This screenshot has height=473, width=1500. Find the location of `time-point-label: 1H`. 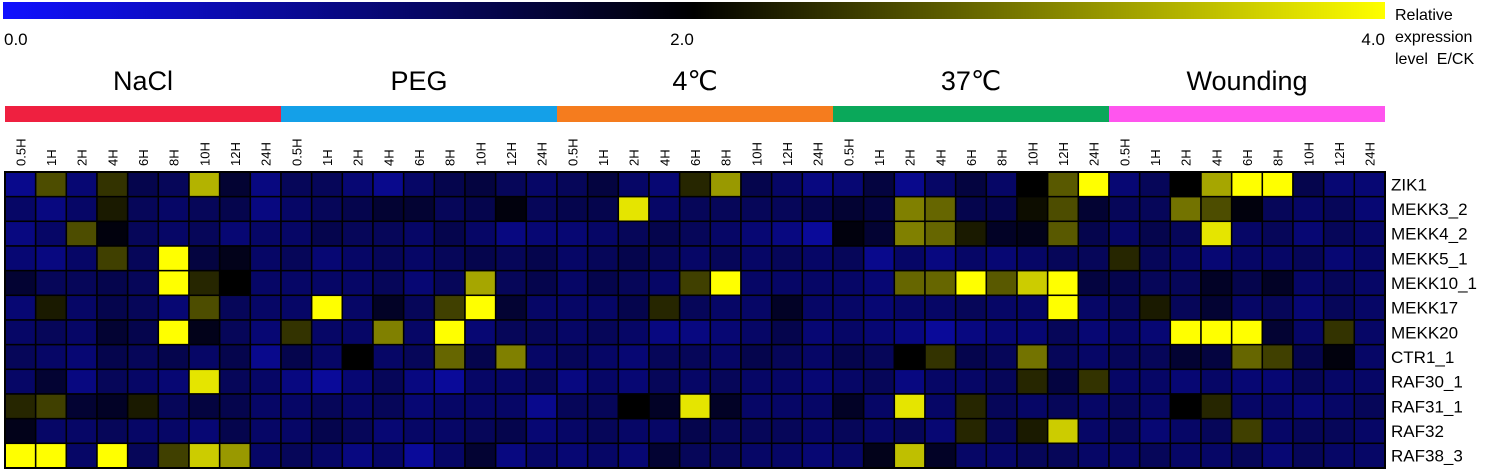

time-point-label: 1H is located at coordinates (1155, 157).